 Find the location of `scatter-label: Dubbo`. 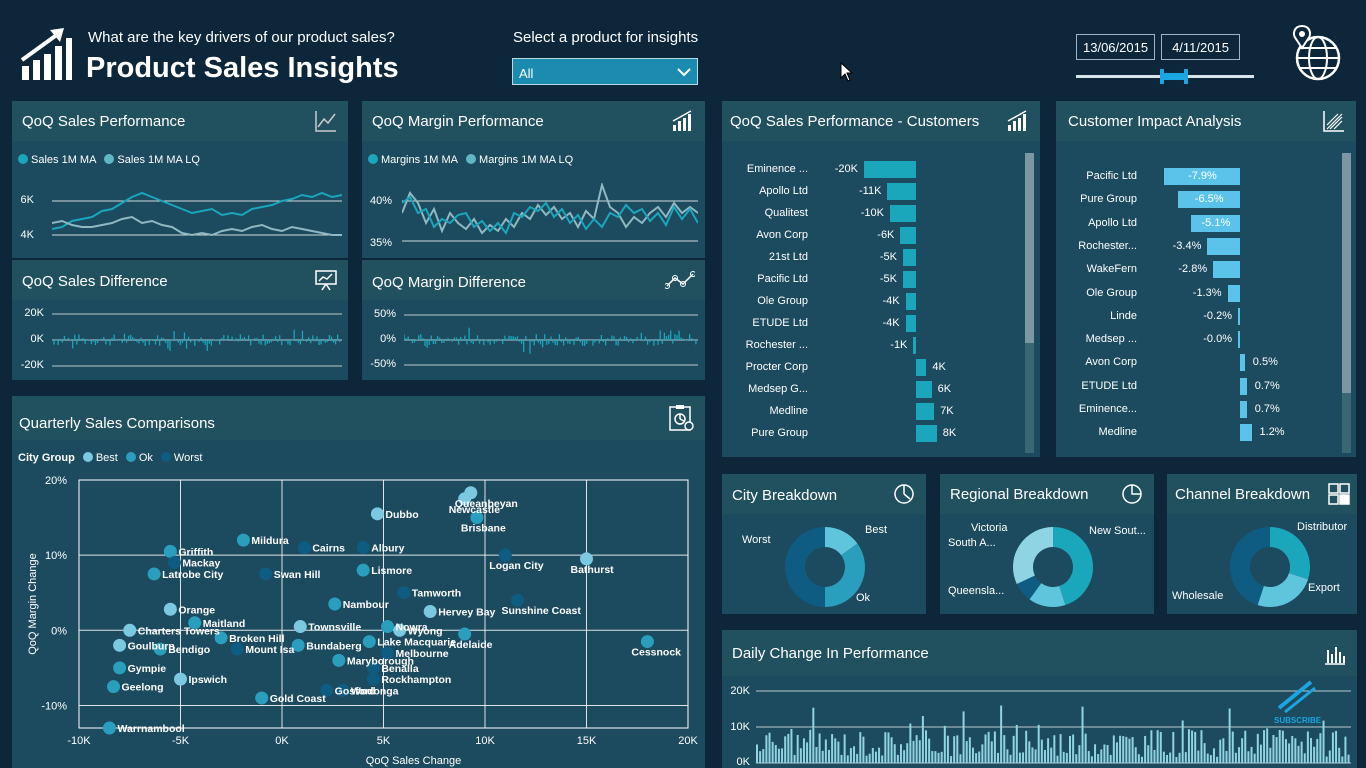

scatter-label: Dubbo is located at coordinates (401, 515).